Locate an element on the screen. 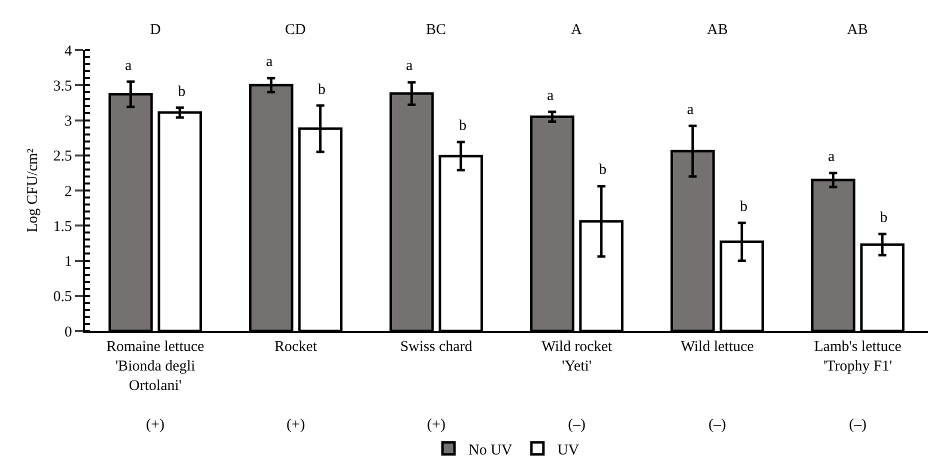 Image resolution: width=938 pixels, height=475 pixels. category-label: Rocket (+) is located at coordinates (295, 386).